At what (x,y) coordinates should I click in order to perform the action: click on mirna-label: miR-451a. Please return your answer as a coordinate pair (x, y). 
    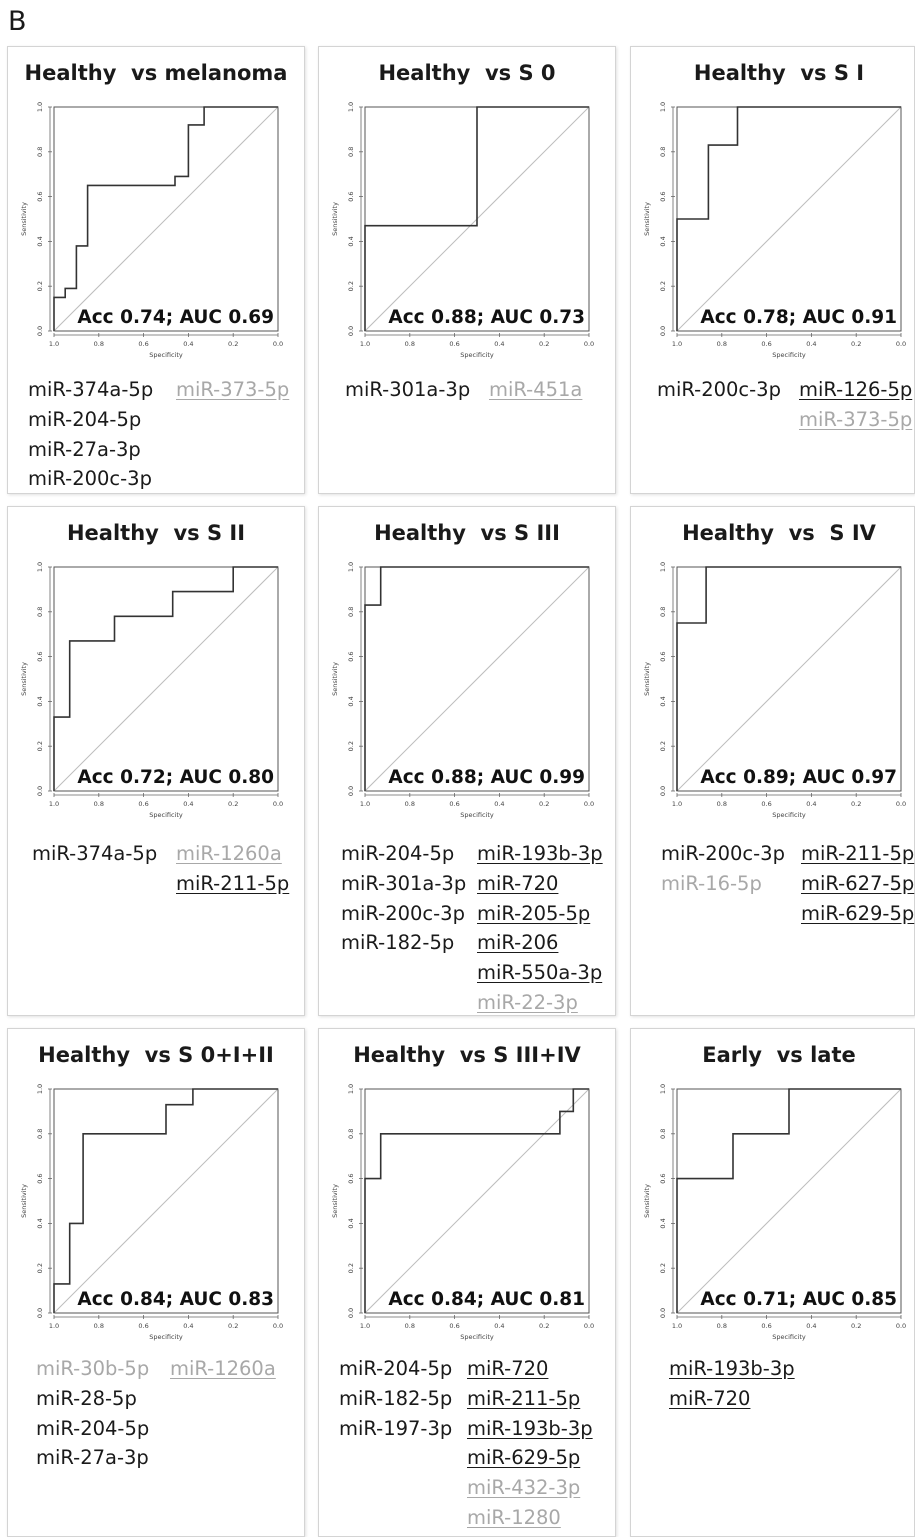
    Looking at the image, I should click on (536, 389).